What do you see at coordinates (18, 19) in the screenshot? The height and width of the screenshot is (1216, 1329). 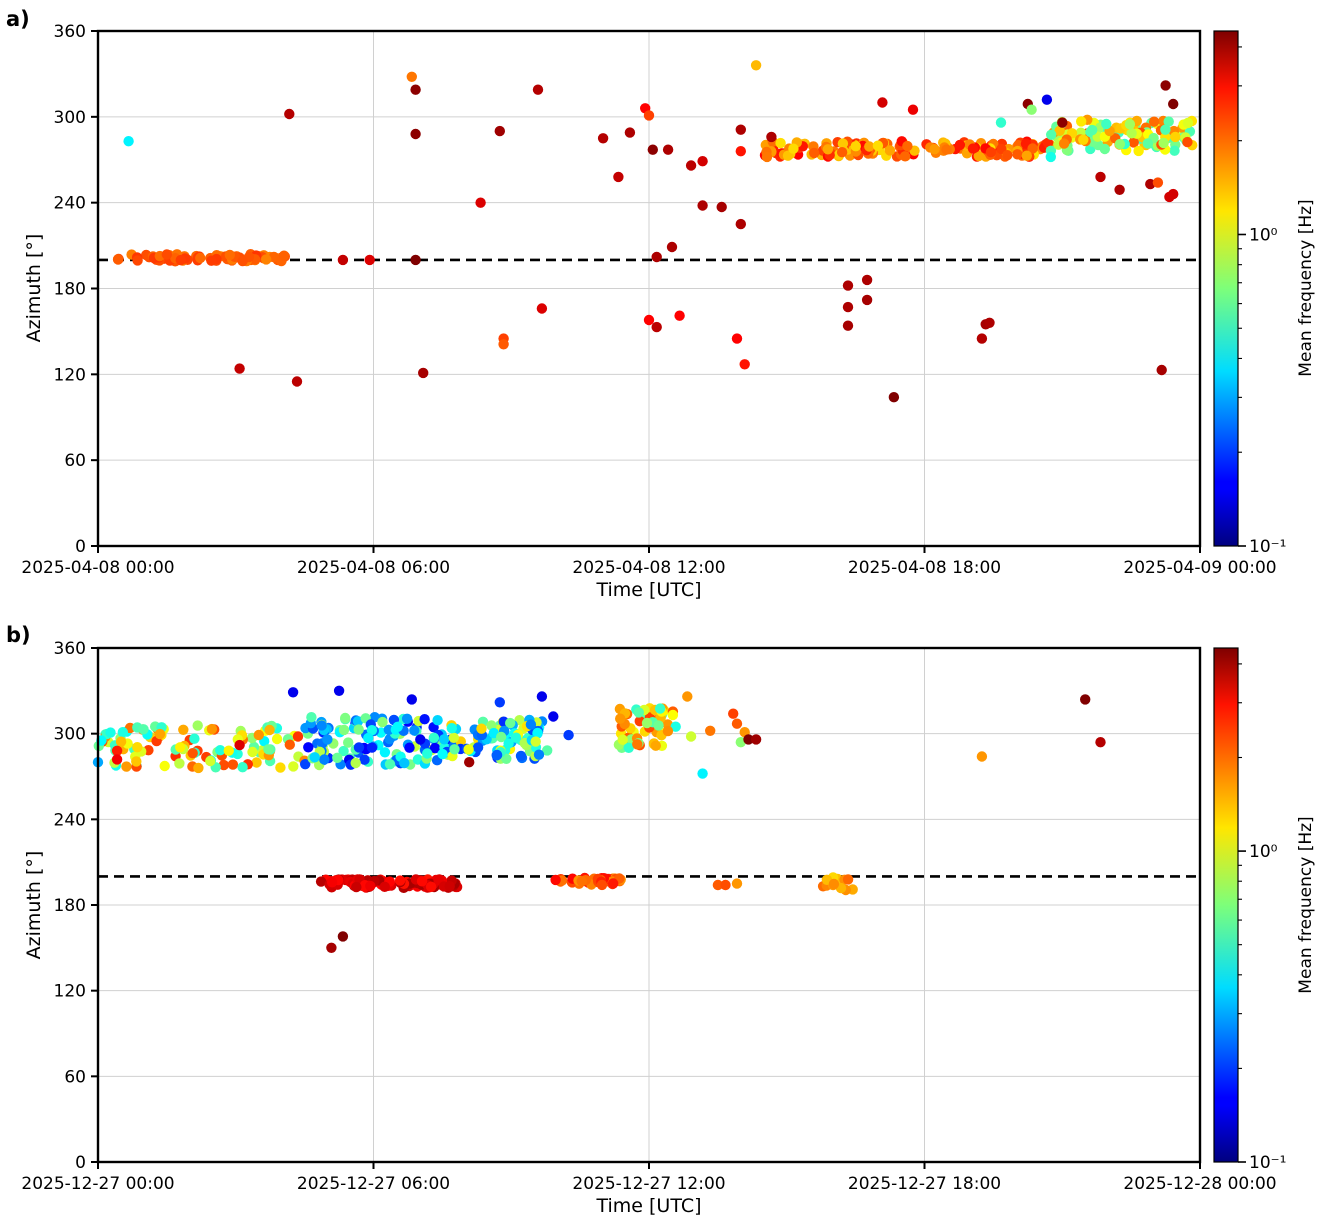 I see `panel-label: a)` at bounding box center [18, 19].